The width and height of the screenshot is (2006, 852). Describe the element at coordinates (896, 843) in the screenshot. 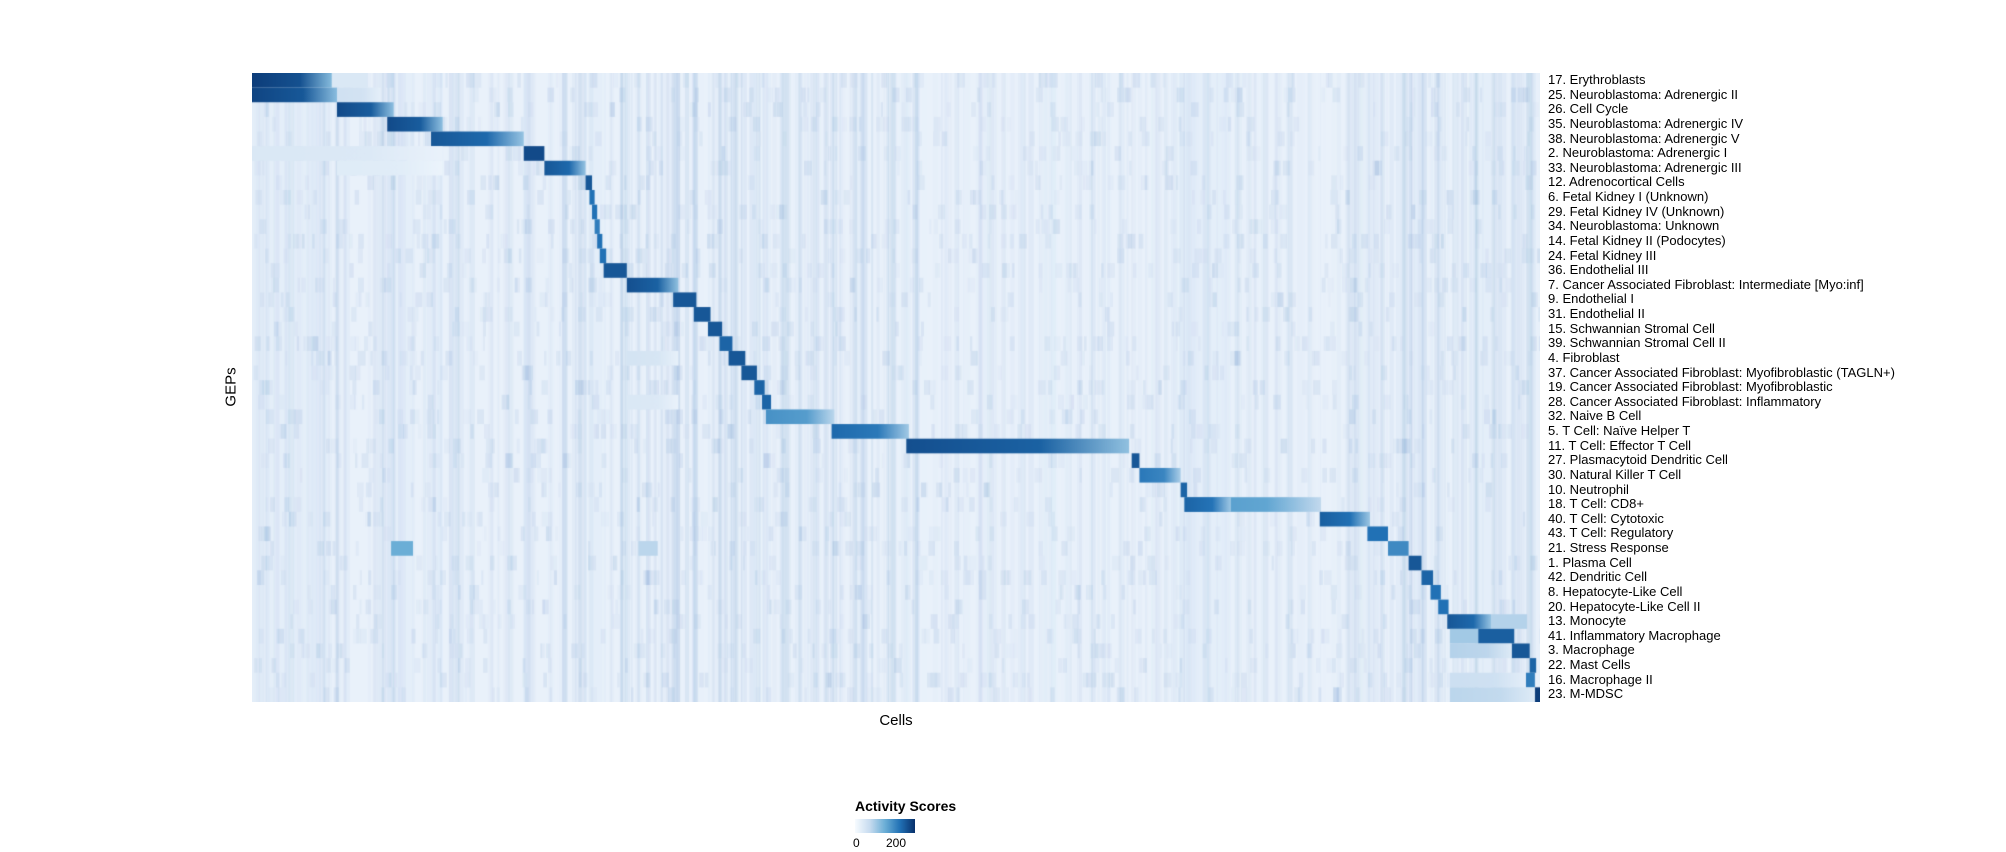

I see `legend-tick-max: 200` at that location.